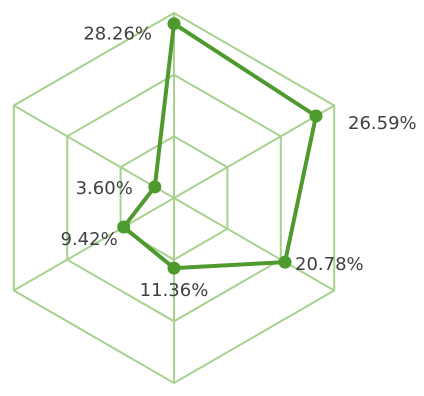  I want to click on data-label-2: 26.59%, so click(382, 123).